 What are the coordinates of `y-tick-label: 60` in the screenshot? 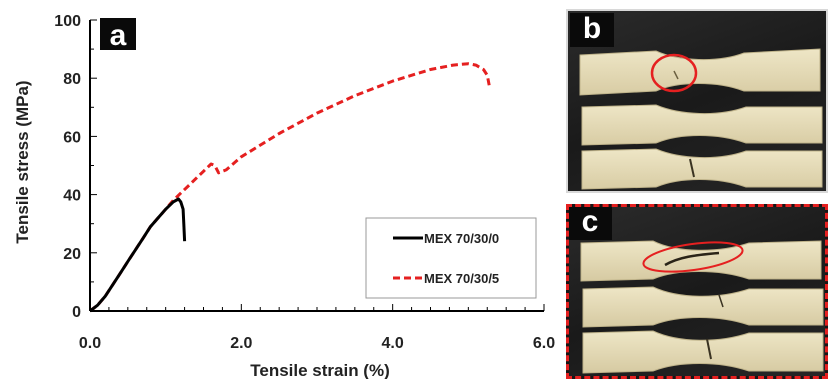 It's located at (72, 137).